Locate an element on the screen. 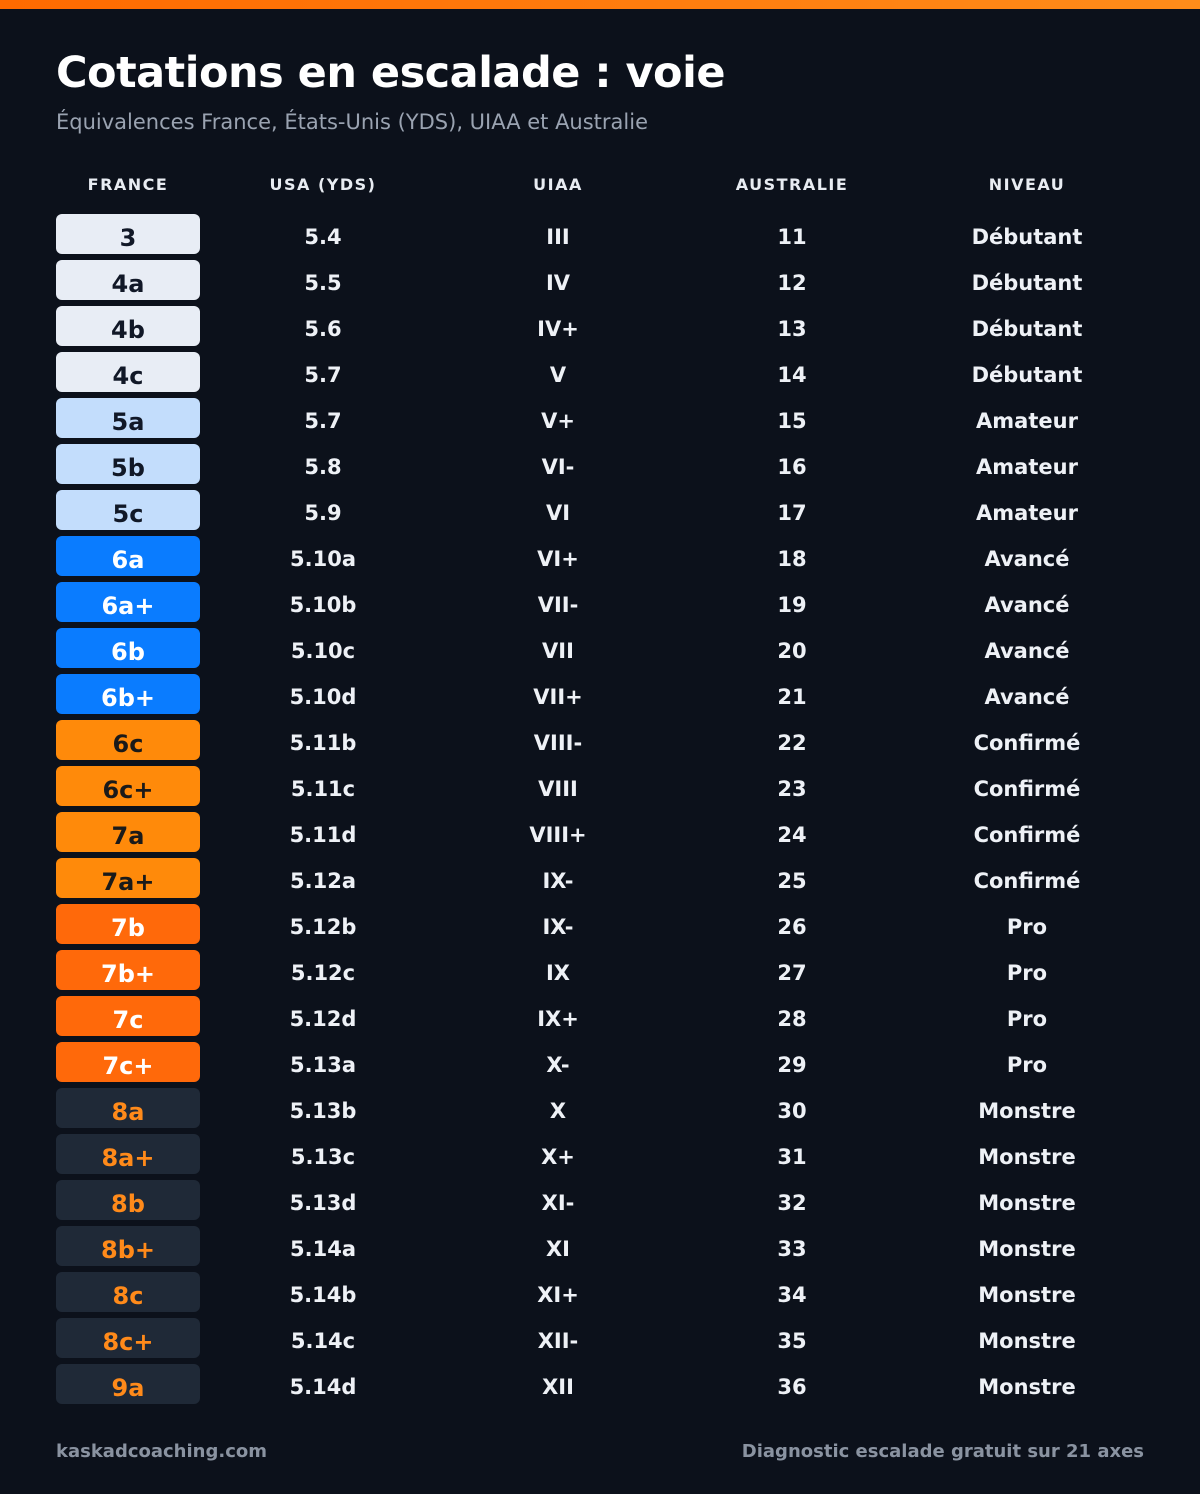 The height and width of the screenshot is (1494, 1200). table-cell: VIII is located at coordinates (558, 789).